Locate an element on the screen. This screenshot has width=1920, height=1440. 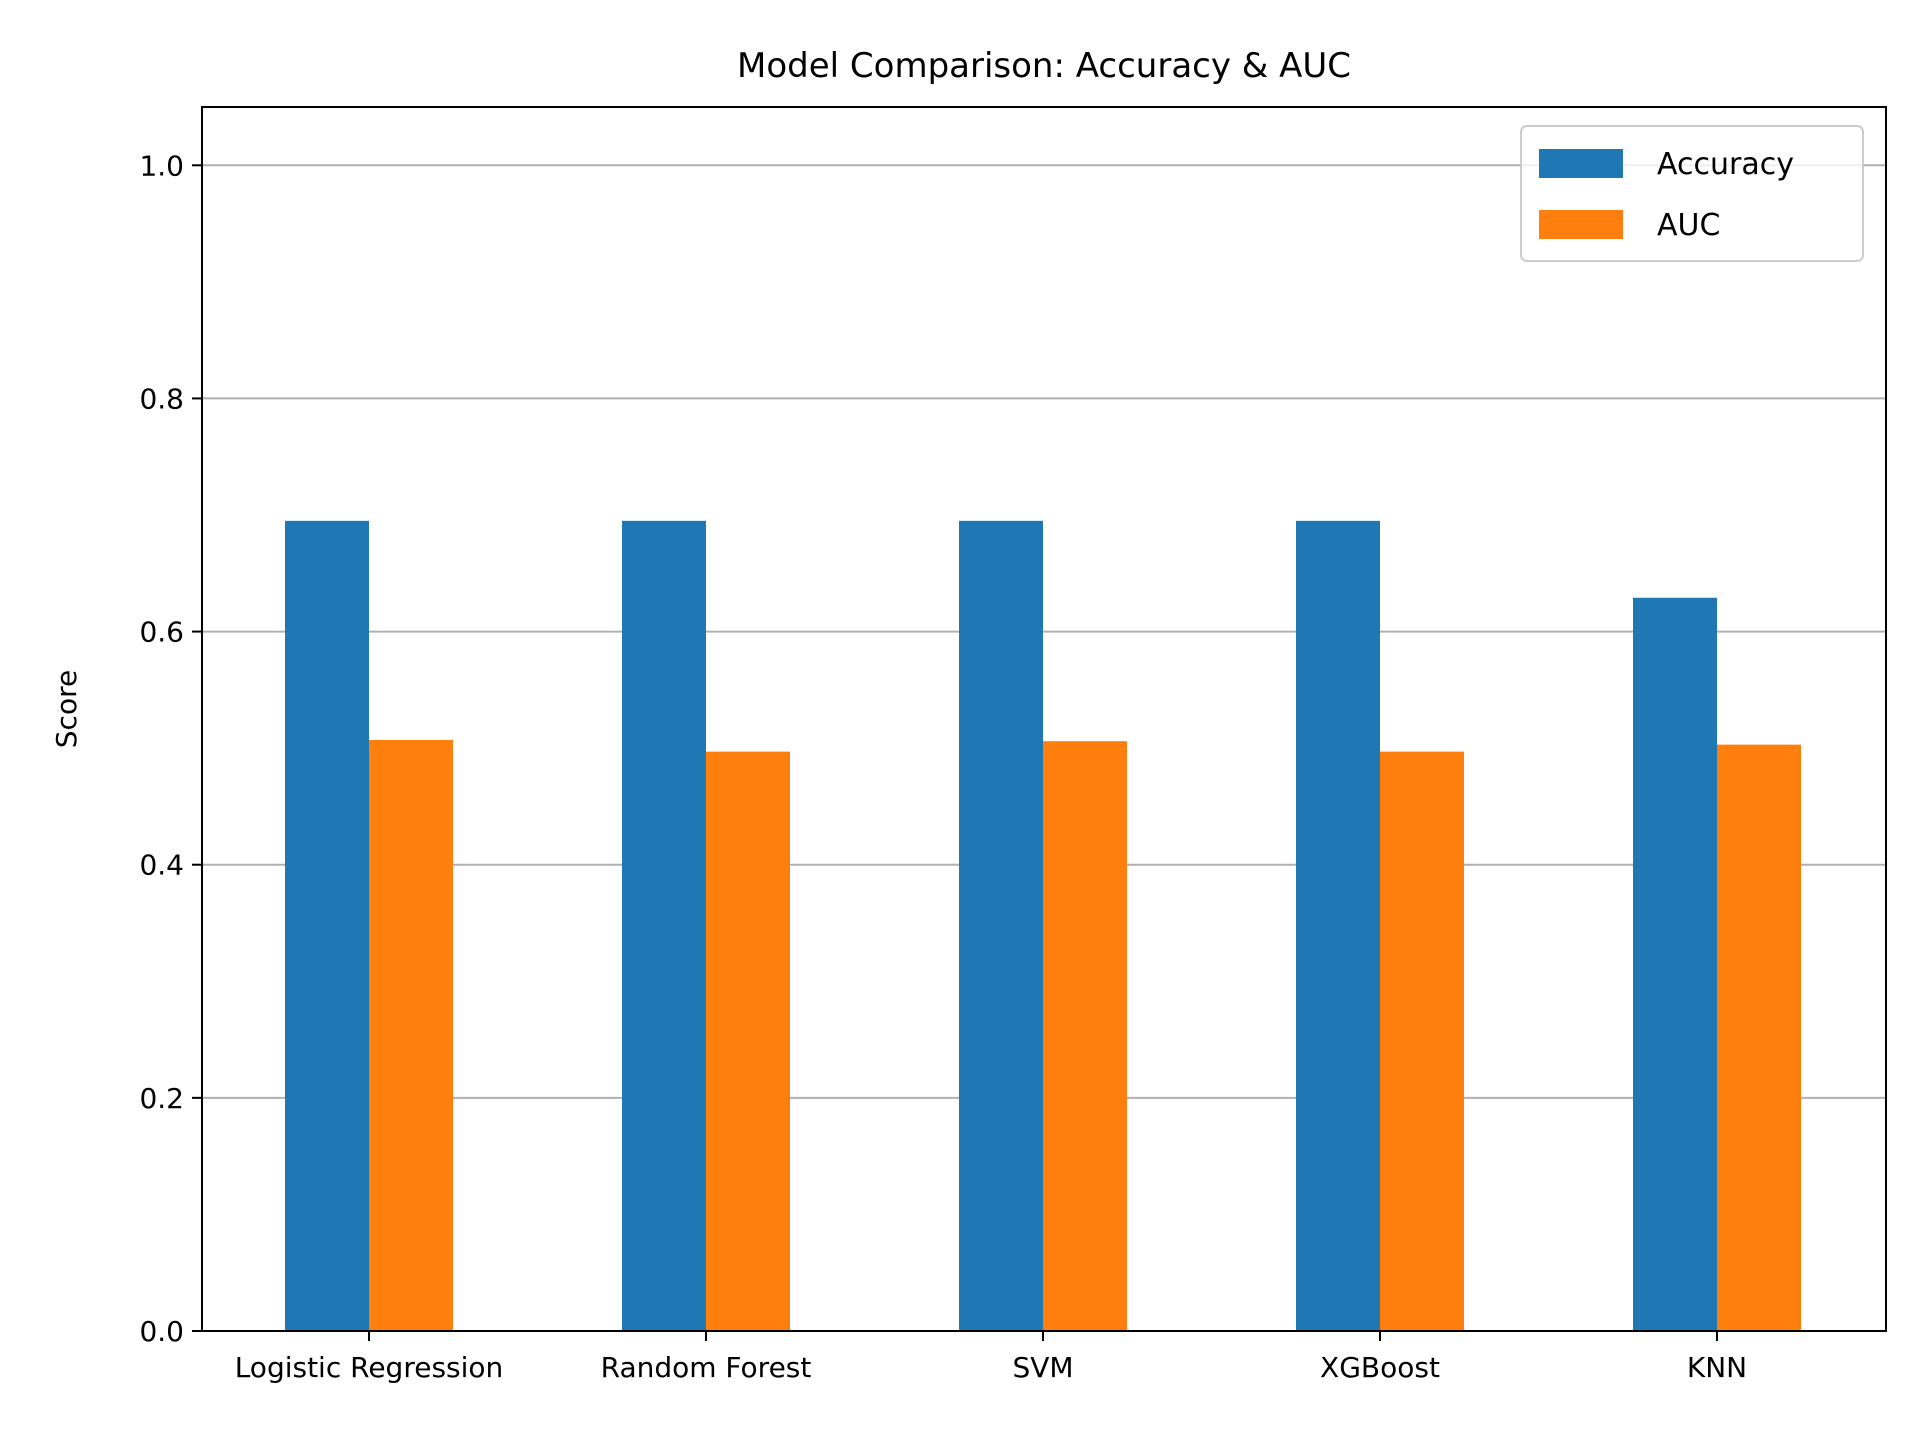
y-tick-label: 0.4 is located at coordinates (161, 865).